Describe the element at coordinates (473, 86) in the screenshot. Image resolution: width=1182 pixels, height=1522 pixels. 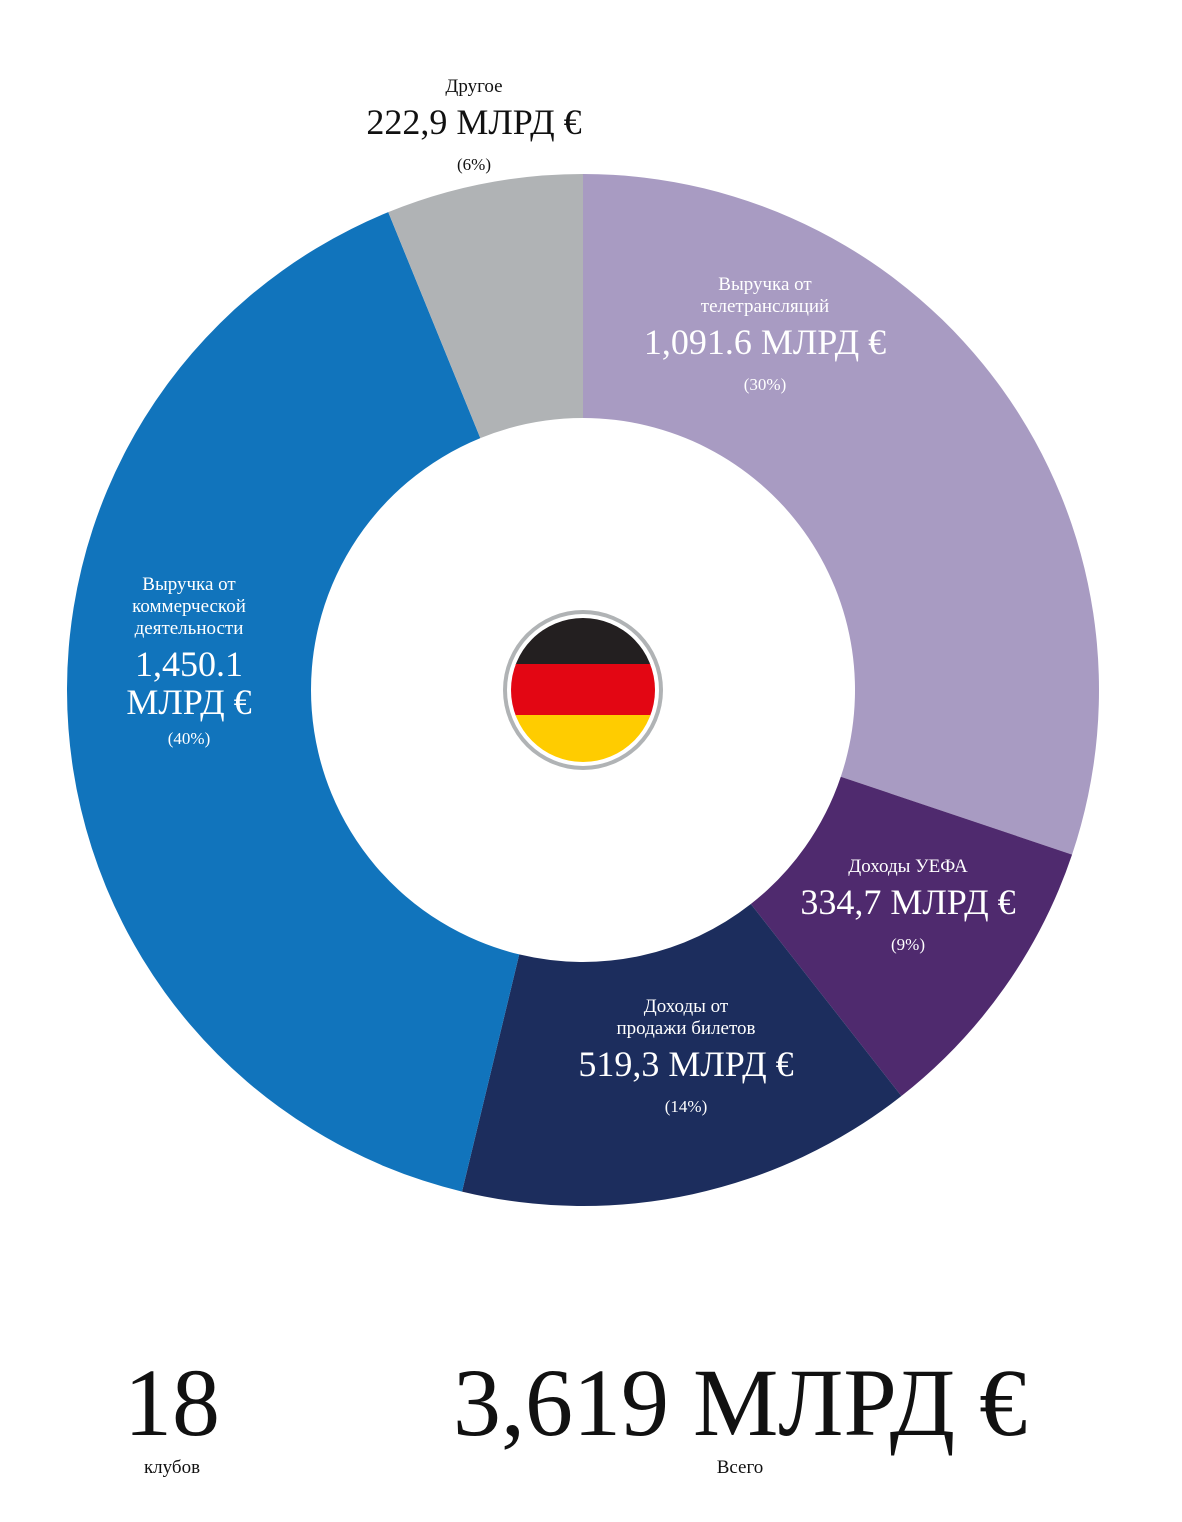
I see `slice-name-4: Другое` at that location.